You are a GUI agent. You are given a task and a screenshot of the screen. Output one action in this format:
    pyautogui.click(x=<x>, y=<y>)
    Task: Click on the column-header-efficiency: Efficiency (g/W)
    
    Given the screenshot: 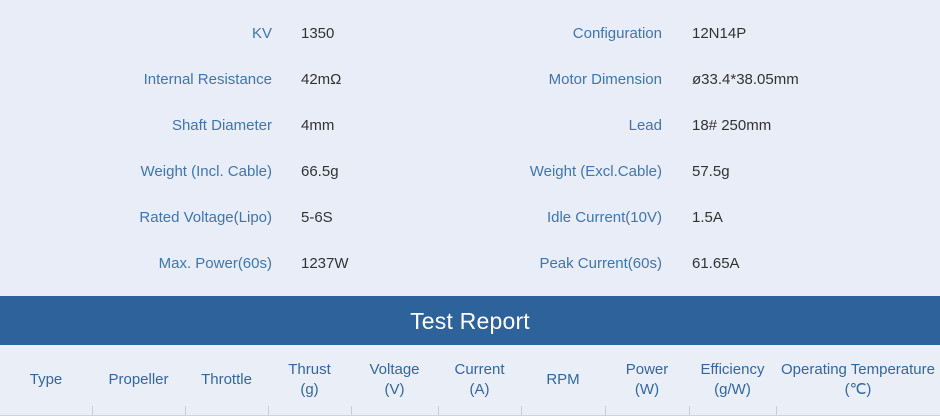 What is the action you would take?
    pyautogui.click(x=732, y=380)
    